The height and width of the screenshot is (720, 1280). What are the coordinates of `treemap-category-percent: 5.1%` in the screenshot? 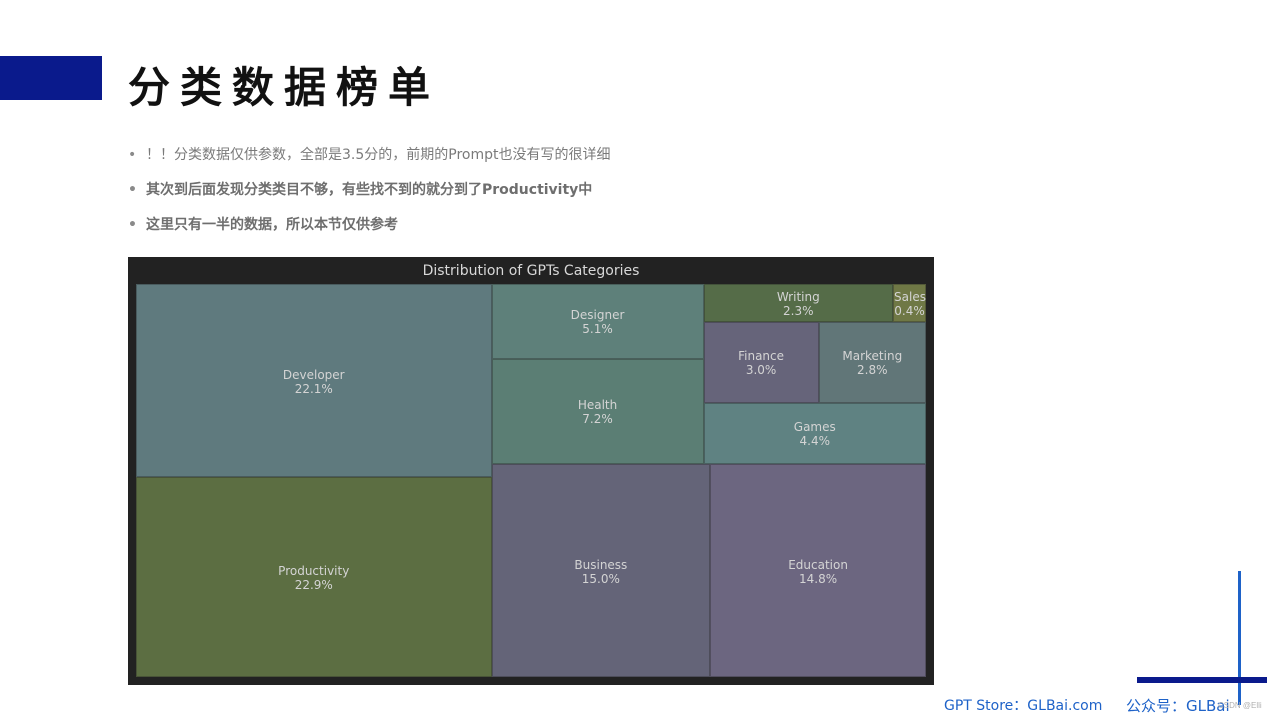 It's located at (597, 329).